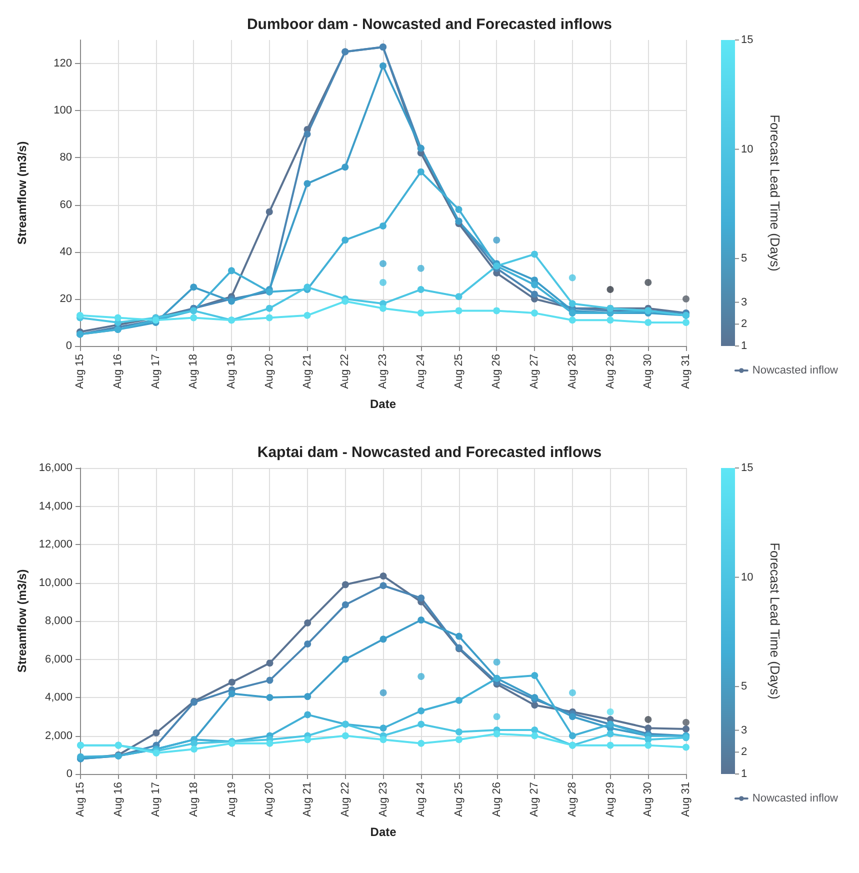  What do you see at coordinates (744, 686) in the screenshot?
I see `color-bar-label: 5` at bounding box center [744, 686].